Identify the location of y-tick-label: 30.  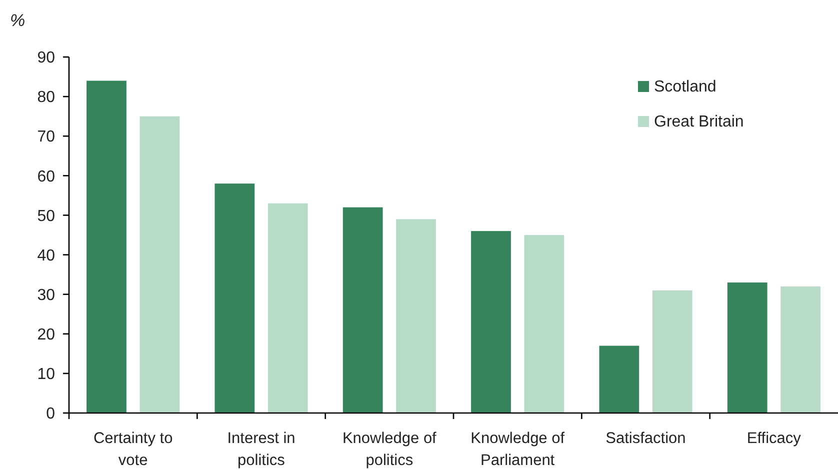
(46, 295).